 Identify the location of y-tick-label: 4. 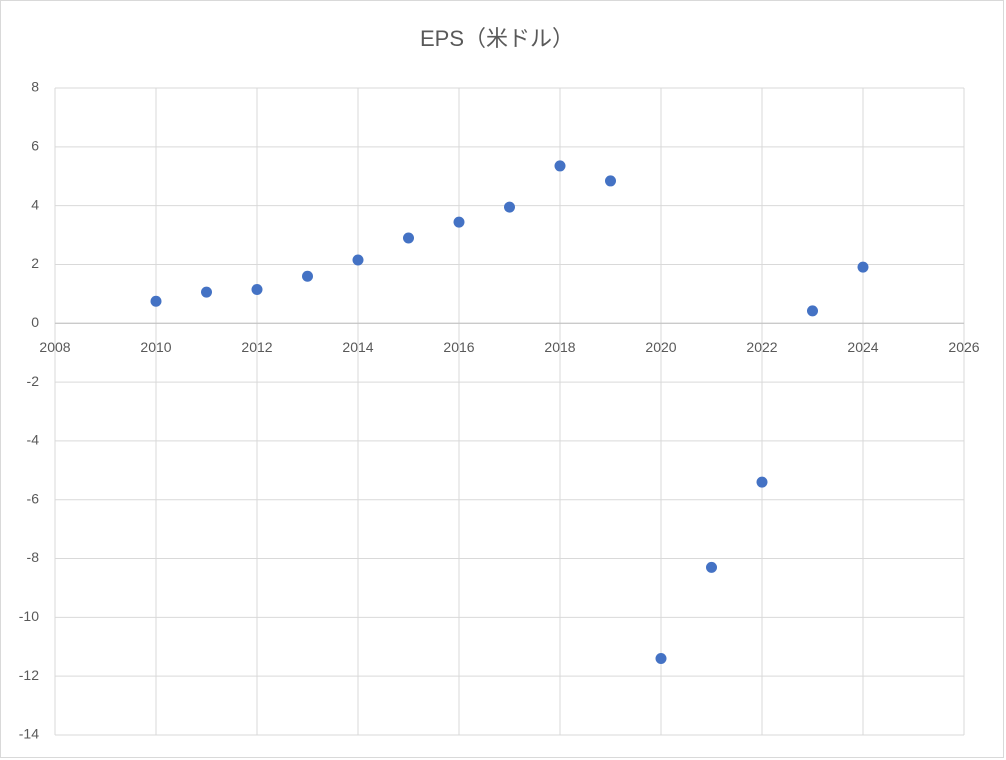
(35, 204).